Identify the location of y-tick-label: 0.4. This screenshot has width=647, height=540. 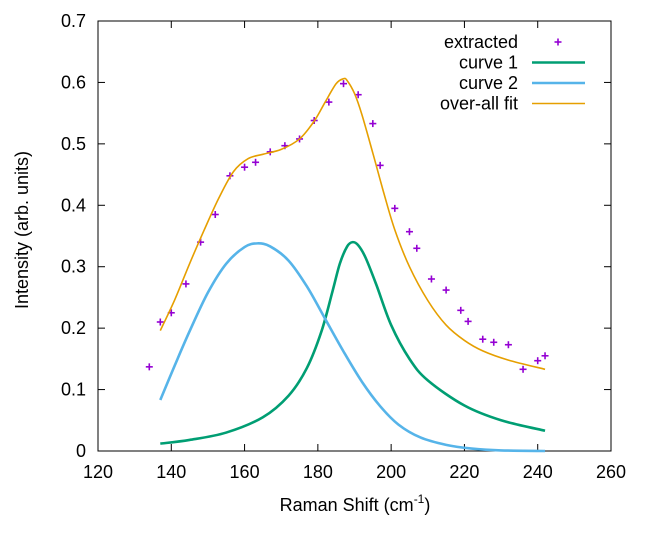
(73, 205).